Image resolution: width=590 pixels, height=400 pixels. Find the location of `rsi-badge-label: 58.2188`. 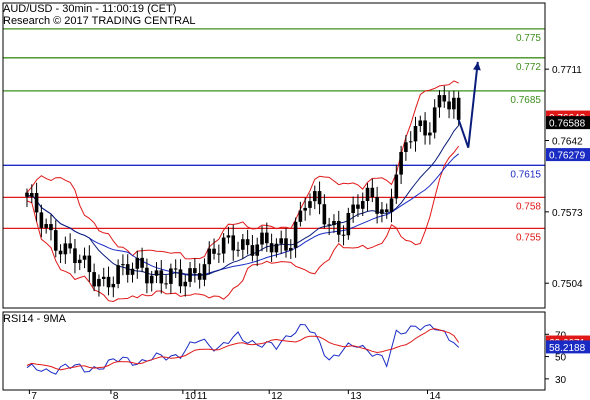

rsi-badge-label: 58.2188 is located at coordinates (567, 348).